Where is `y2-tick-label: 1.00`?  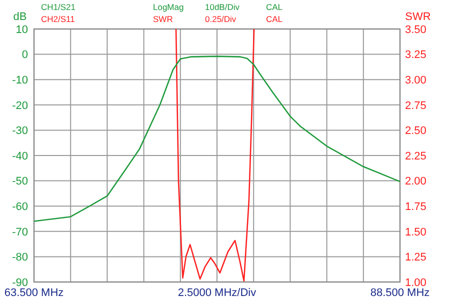
y2-tick-label: 1.00 is located at coordinates (415, 282).